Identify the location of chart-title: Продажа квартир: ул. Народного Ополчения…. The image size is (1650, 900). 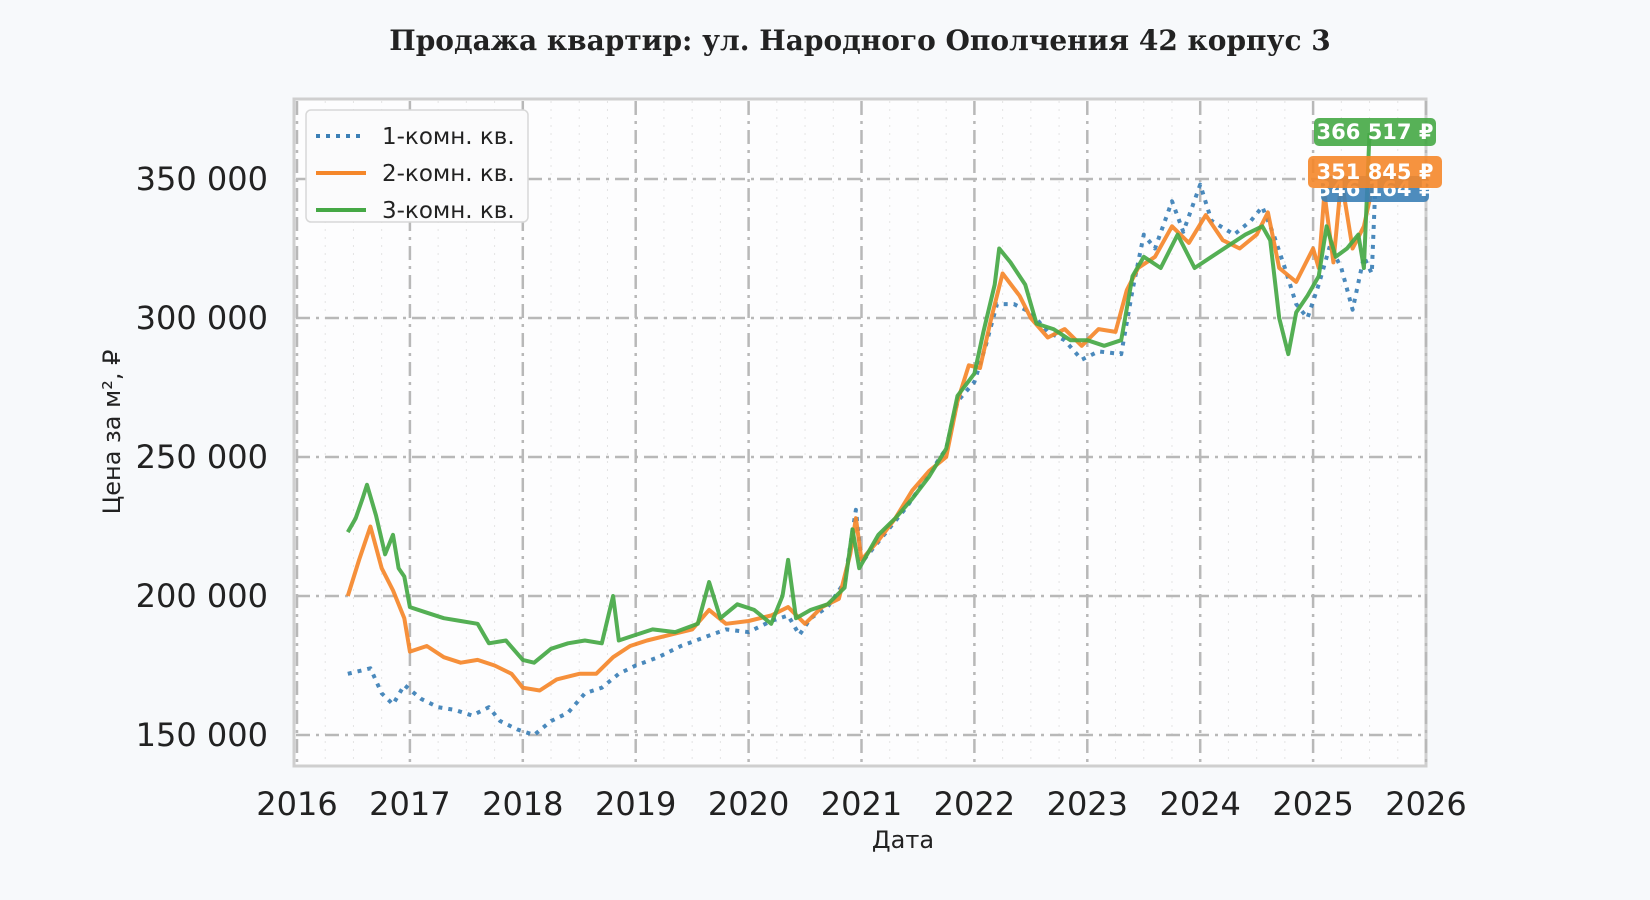
(860, 40).